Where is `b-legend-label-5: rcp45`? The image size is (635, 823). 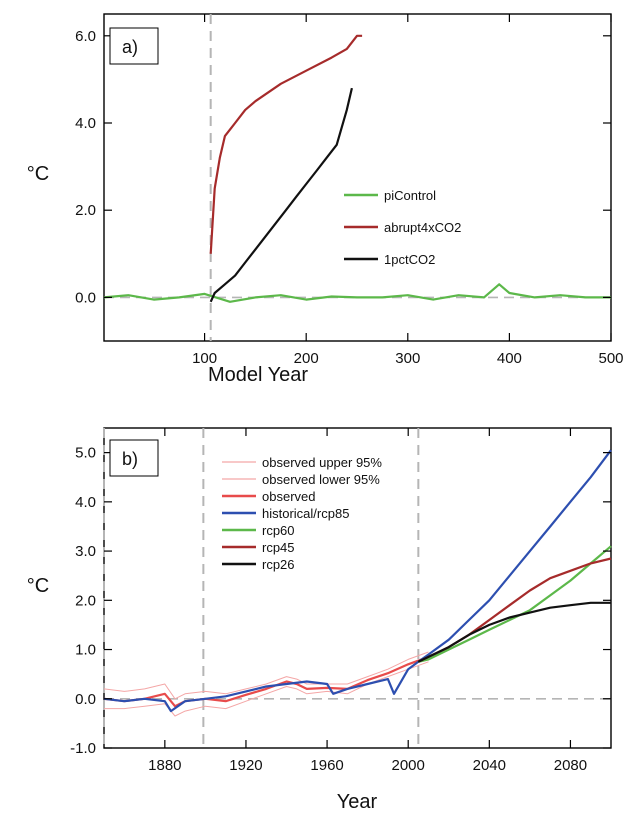
b-legend-label-5: rcp45 is located at coordinates (278, 547).